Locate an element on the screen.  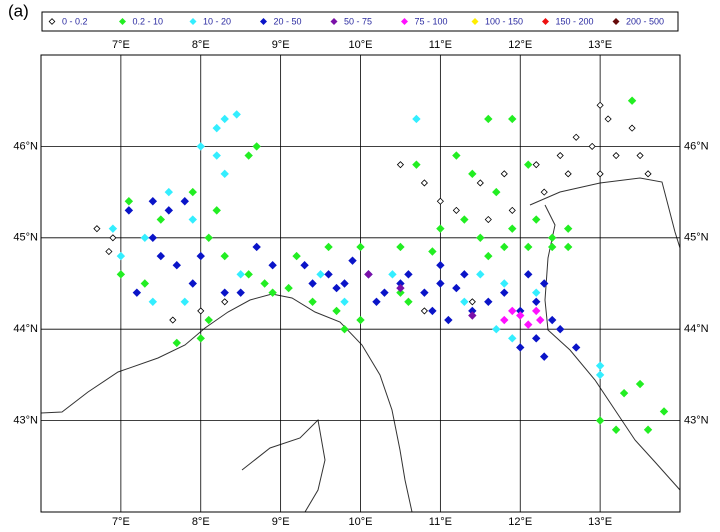
legend-label: 50 - 75 is located at coordinates (358, 21).